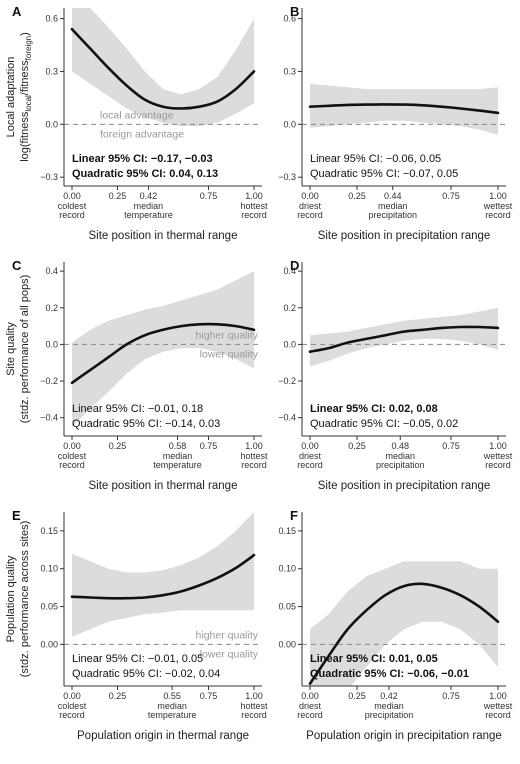  What do you see at coordinates (146, 674) in the screenshot?
I see `ci-text-quadratic: Quadratic 95% CI: −0.02, 0.04` at bounding box center [146, 674].